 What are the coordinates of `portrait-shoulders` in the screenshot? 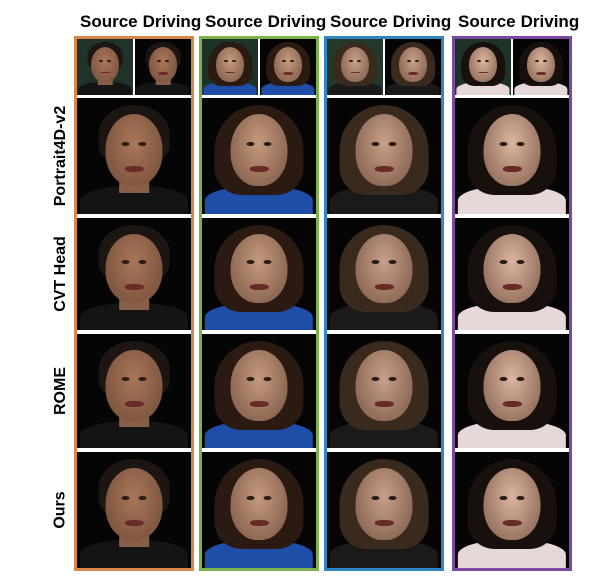 It's located at (163, 88).